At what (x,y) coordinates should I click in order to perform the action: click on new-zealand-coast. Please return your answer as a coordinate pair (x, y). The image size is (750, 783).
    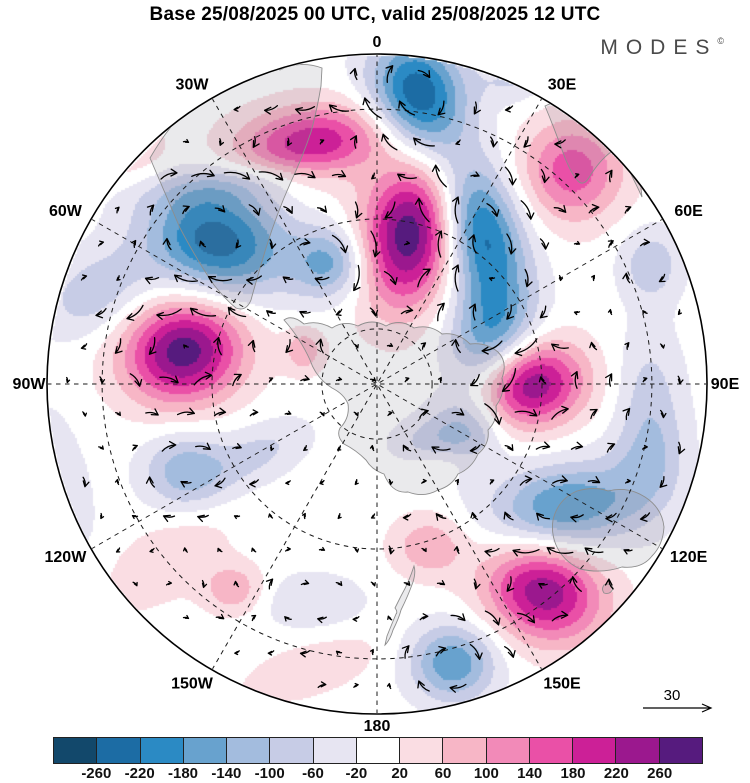
    Looking at the image, I should click on (400, 605).